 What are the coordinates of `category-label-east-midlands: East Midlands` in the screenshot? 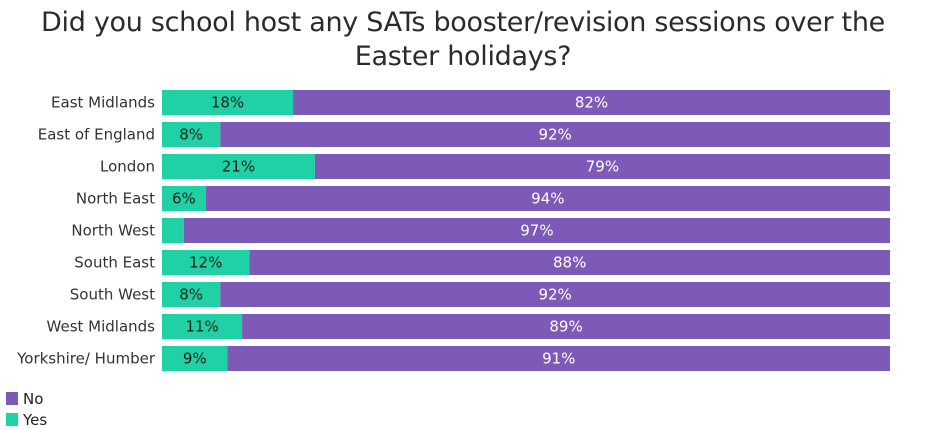 It's located at (103, 103).